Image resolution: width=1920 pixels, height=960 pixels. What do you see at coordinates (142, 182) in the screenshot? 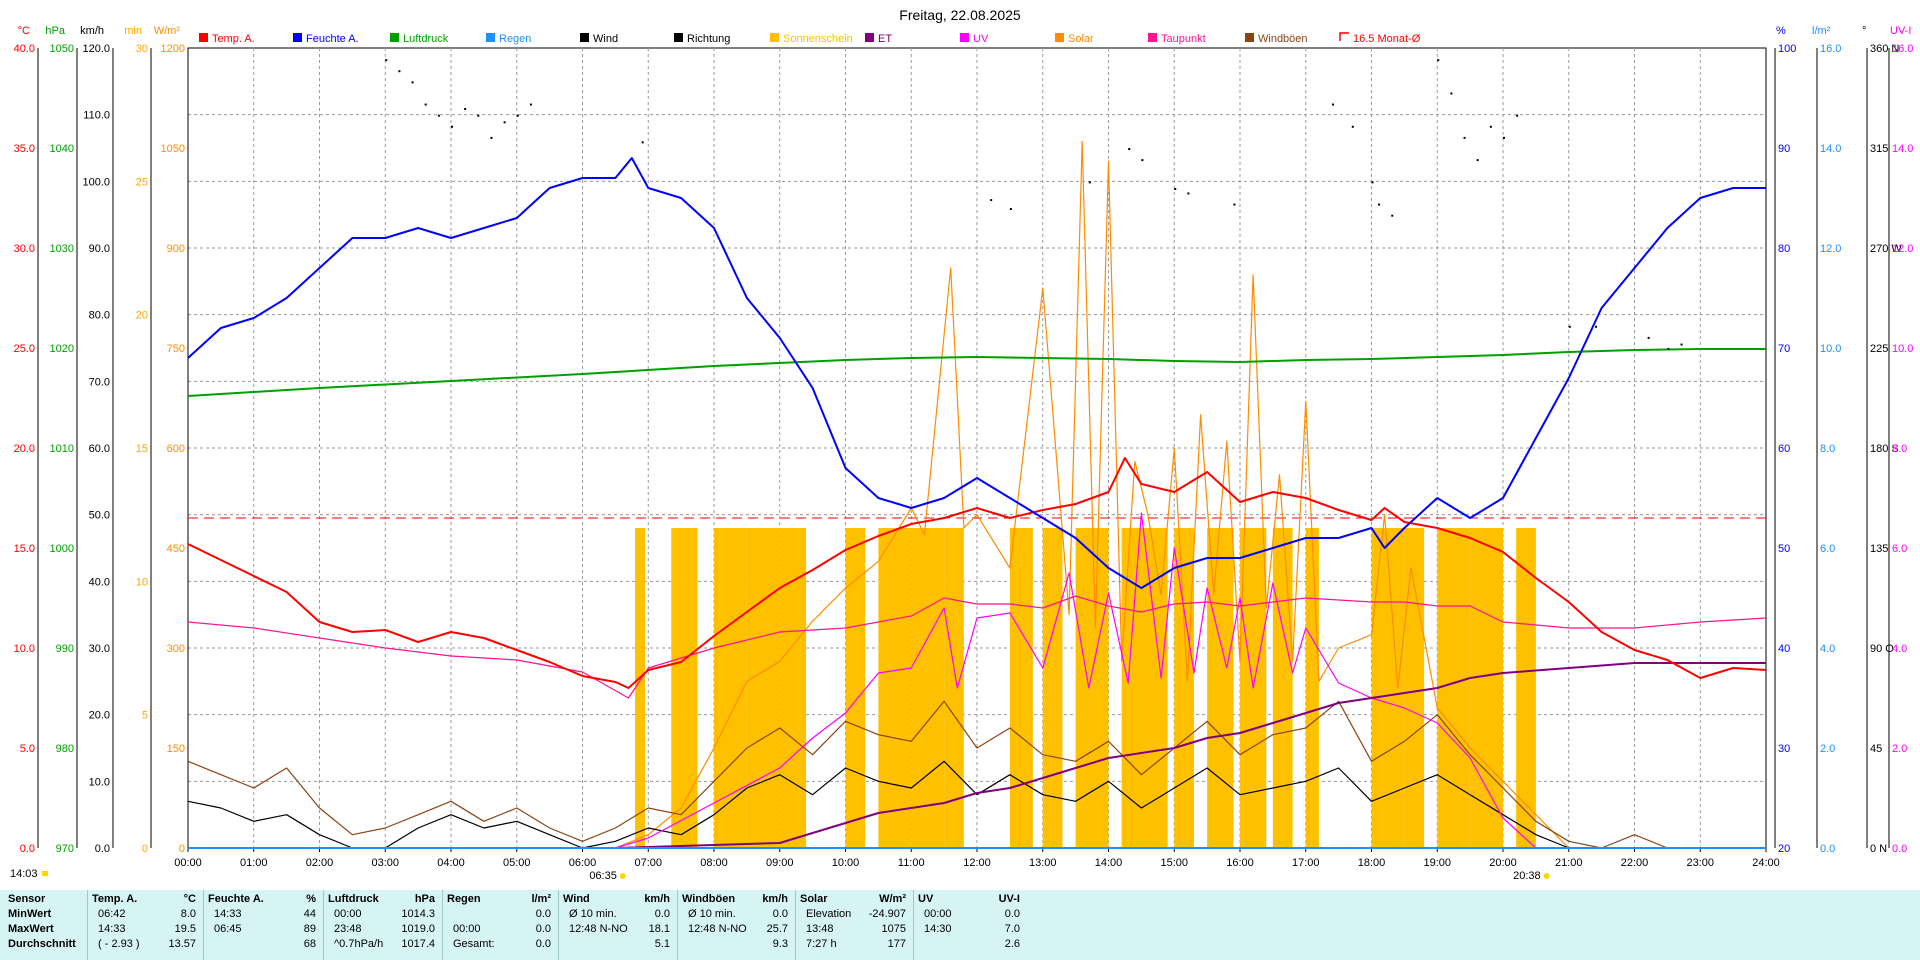
I see `axis-tick-label: 25` at bounding box center [142, 182].